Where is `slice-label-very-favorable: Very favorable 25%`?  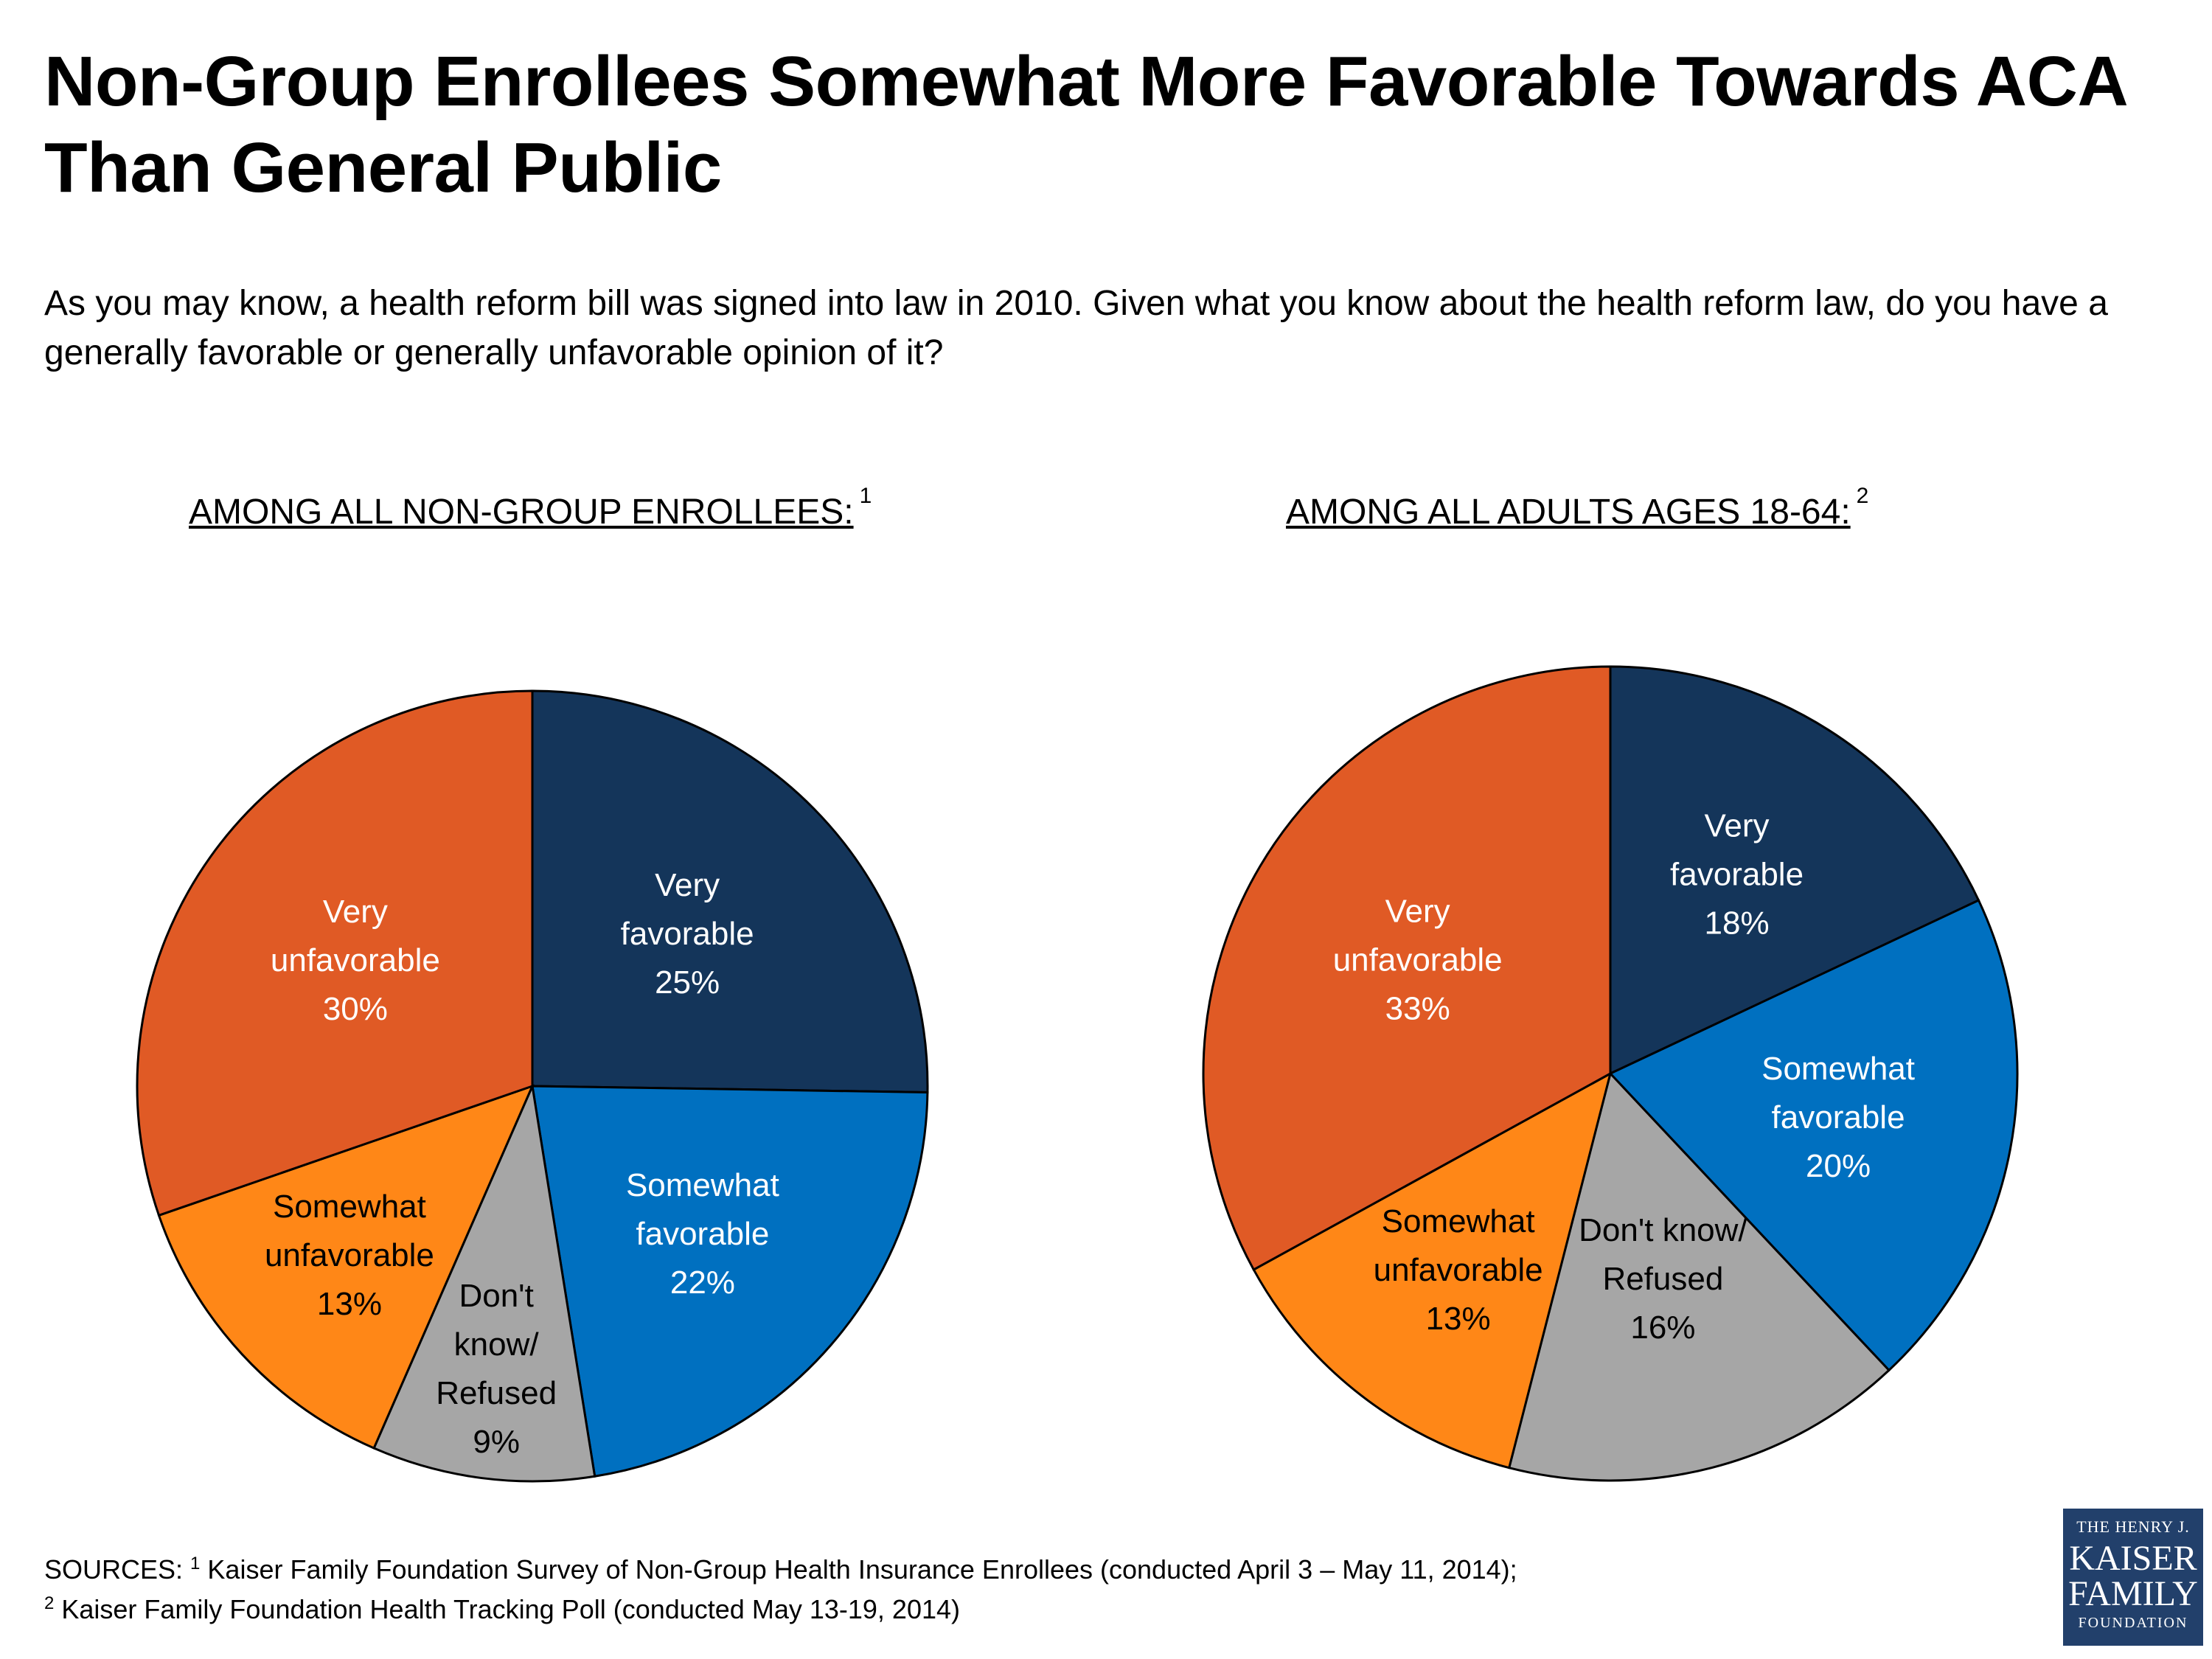 slice-label-very-favorable: Very favorable 25% is located at coordinates (687, 934).